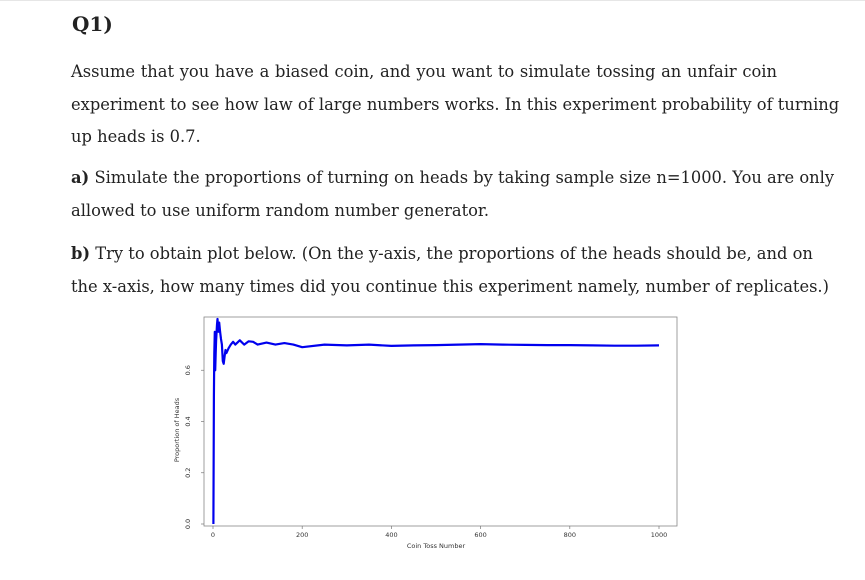 Image resolution: width=865 pixels, height=580 pixels. Describe the element at coordinates (480, 535) in the screenshot. I see `x-tick-label: 600` at that location.